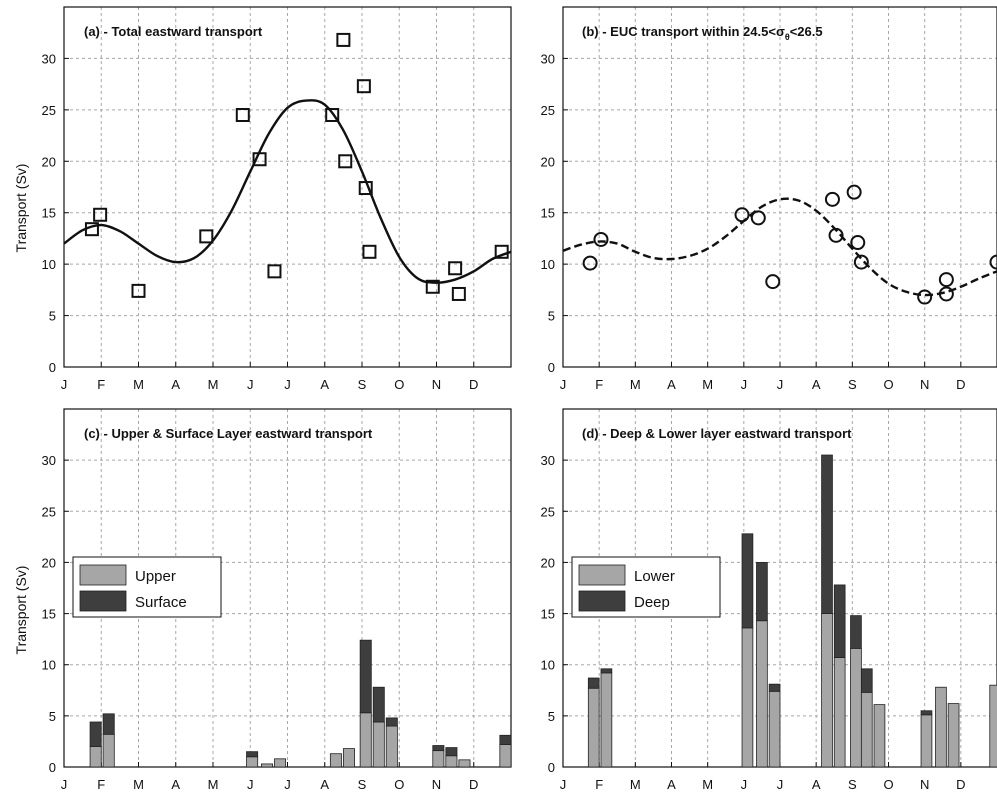 This screenshot has width=997, height=798. Describe the element at coordinates (602, 601) in the screenshot. I see `legend-swatch-deep` at that location.